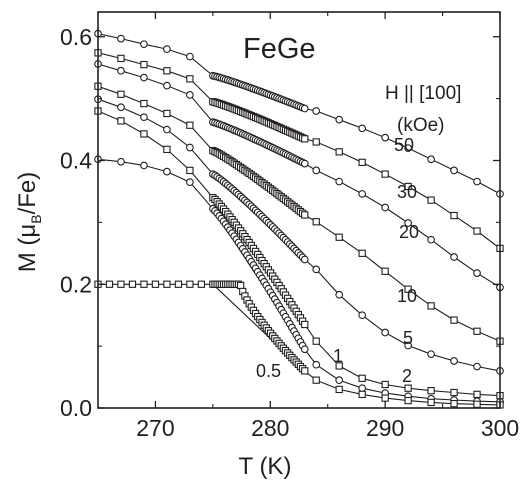  I want to click on x-axis-label: T (K), so click(265, 466).